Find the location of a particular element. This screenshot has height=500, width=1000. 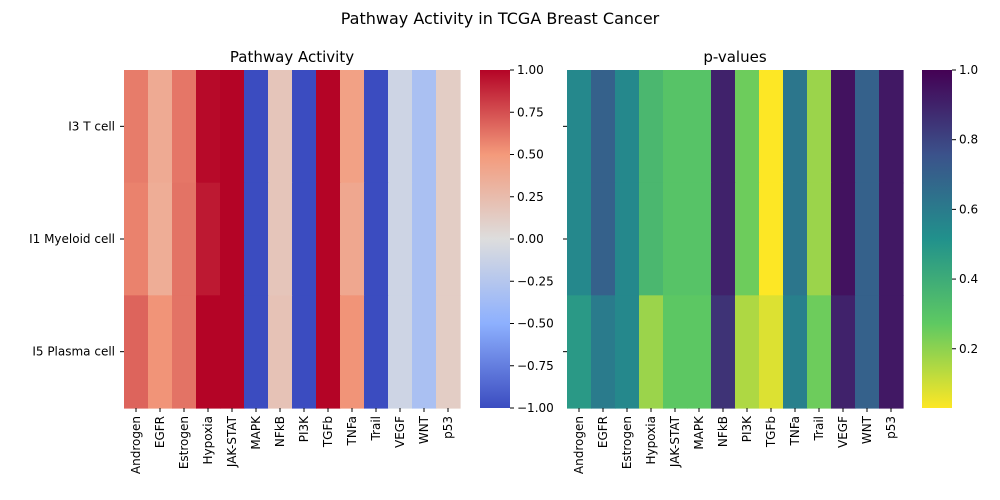

row-labels: I3 T cell I1 Myeloid cell I5 Plasma cell is located at coordinates (76, 239).